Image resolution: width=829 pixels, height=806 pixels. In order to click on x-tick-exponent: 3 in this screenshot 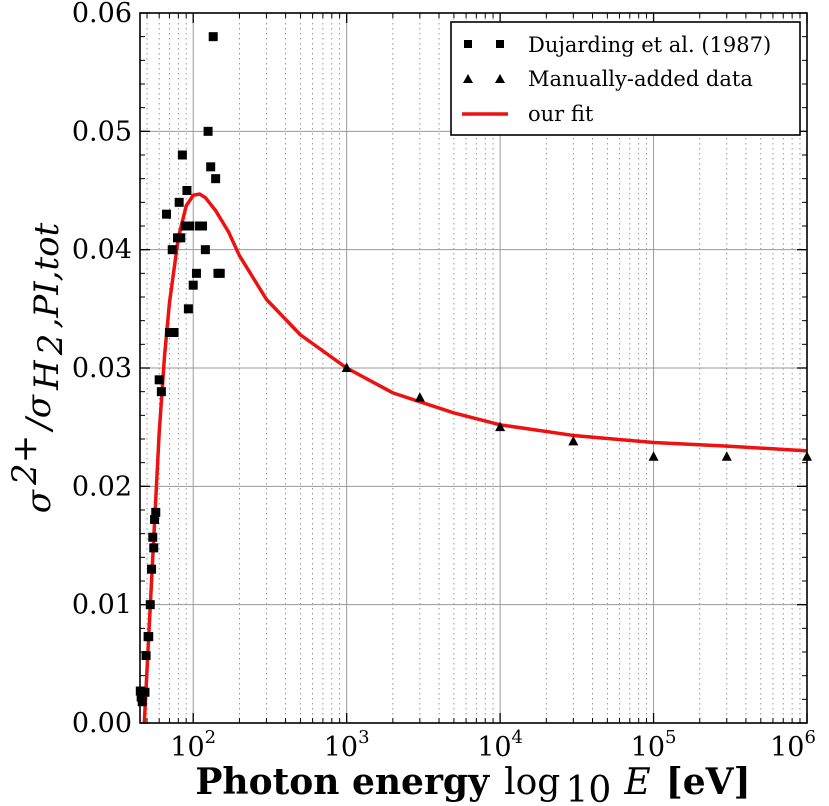, I will do `click(363, 737)`.